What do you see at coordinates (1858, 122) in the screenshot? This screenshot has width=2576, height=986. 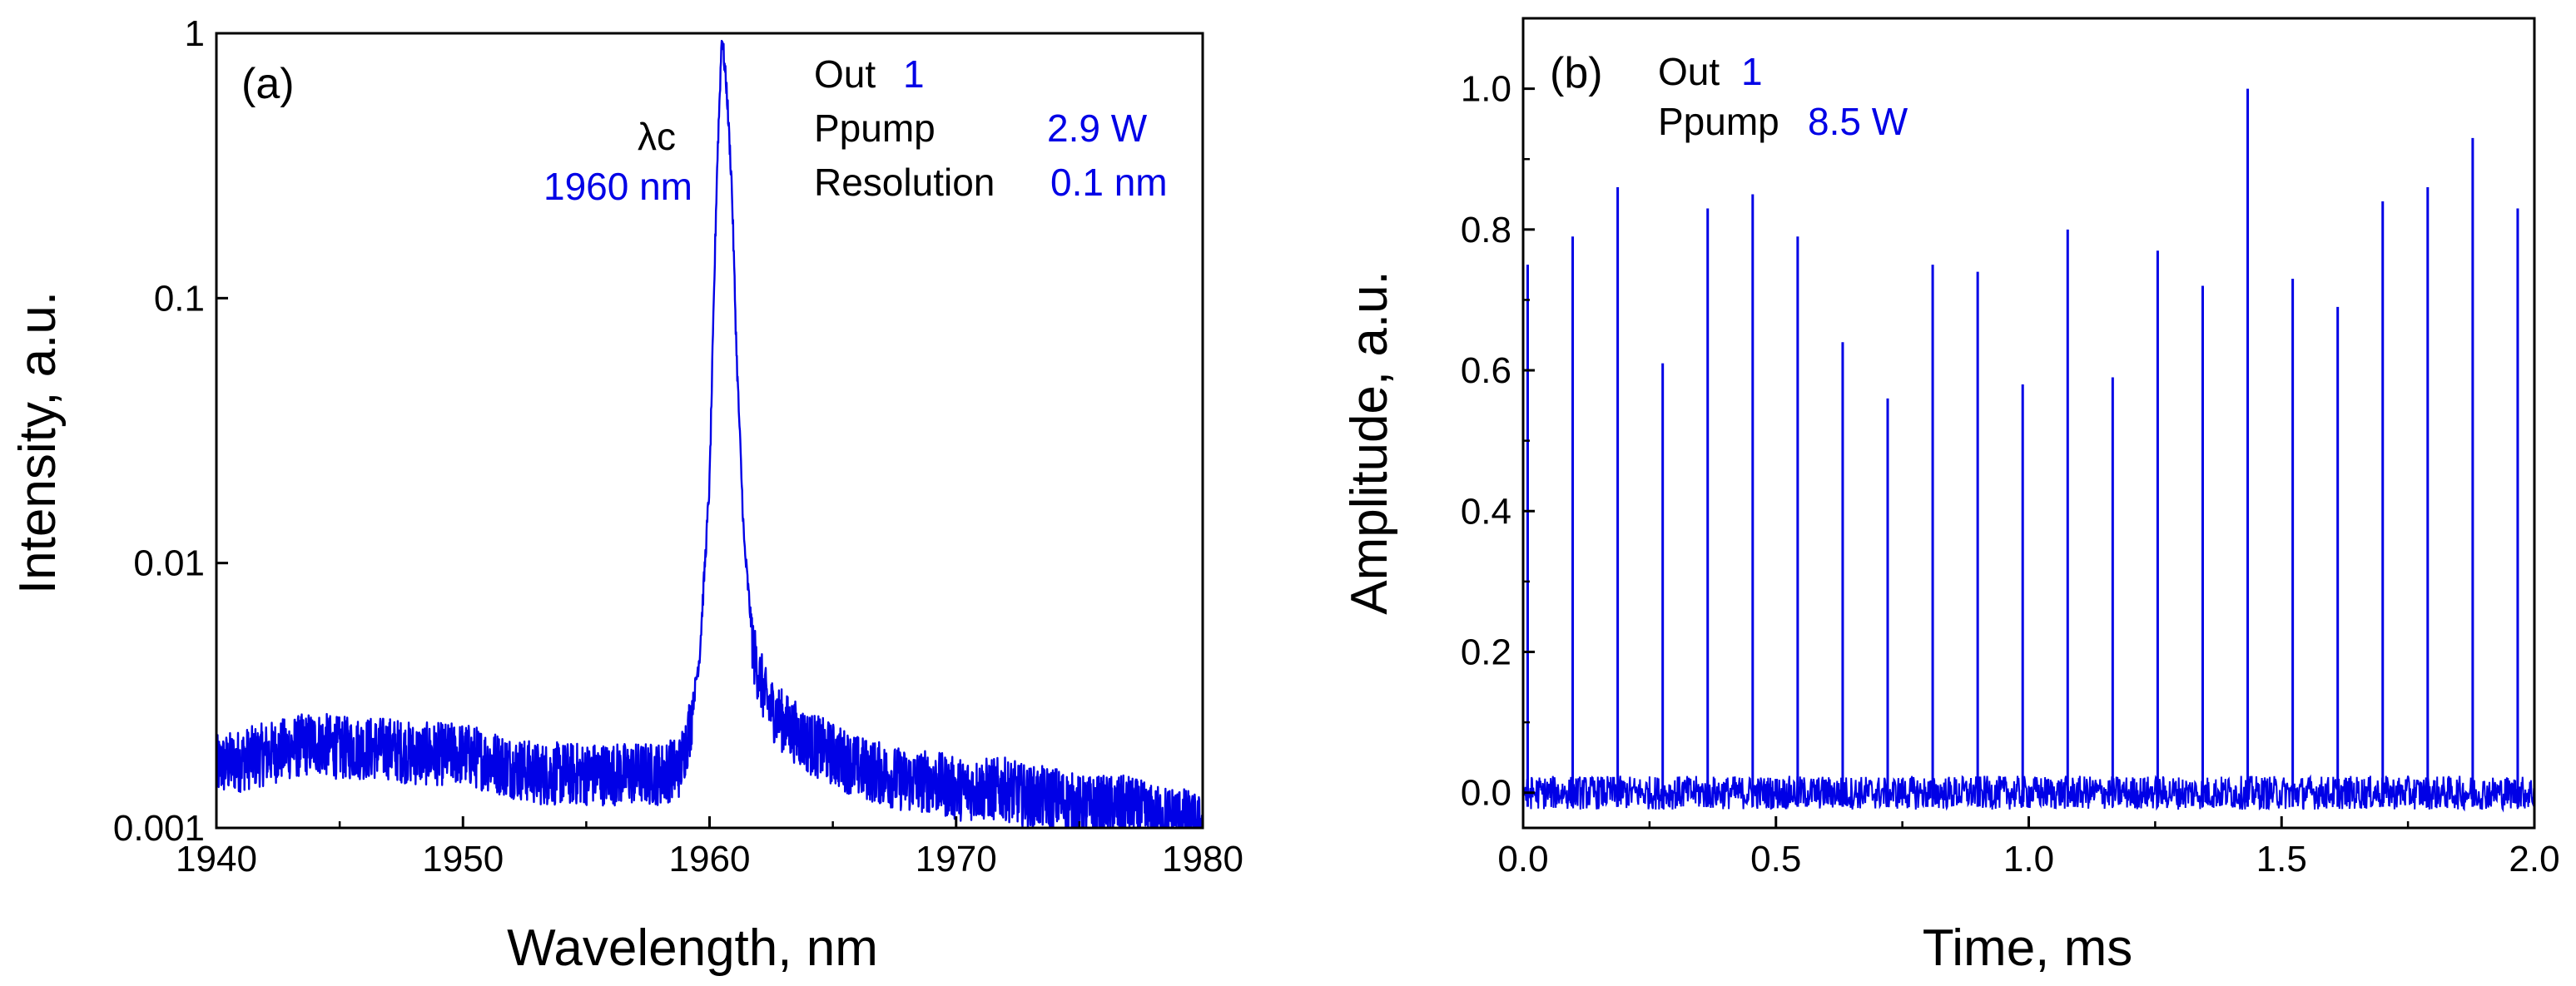 I see `ppump-value-b: 8.5 W` at bounding box center [1858, 122].